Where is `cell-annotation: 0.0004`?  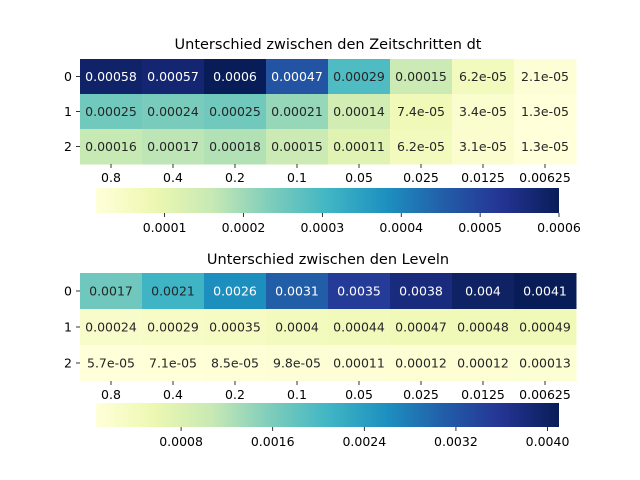 cell-annotation: 0.0004 is located at coordinates (297, 327).